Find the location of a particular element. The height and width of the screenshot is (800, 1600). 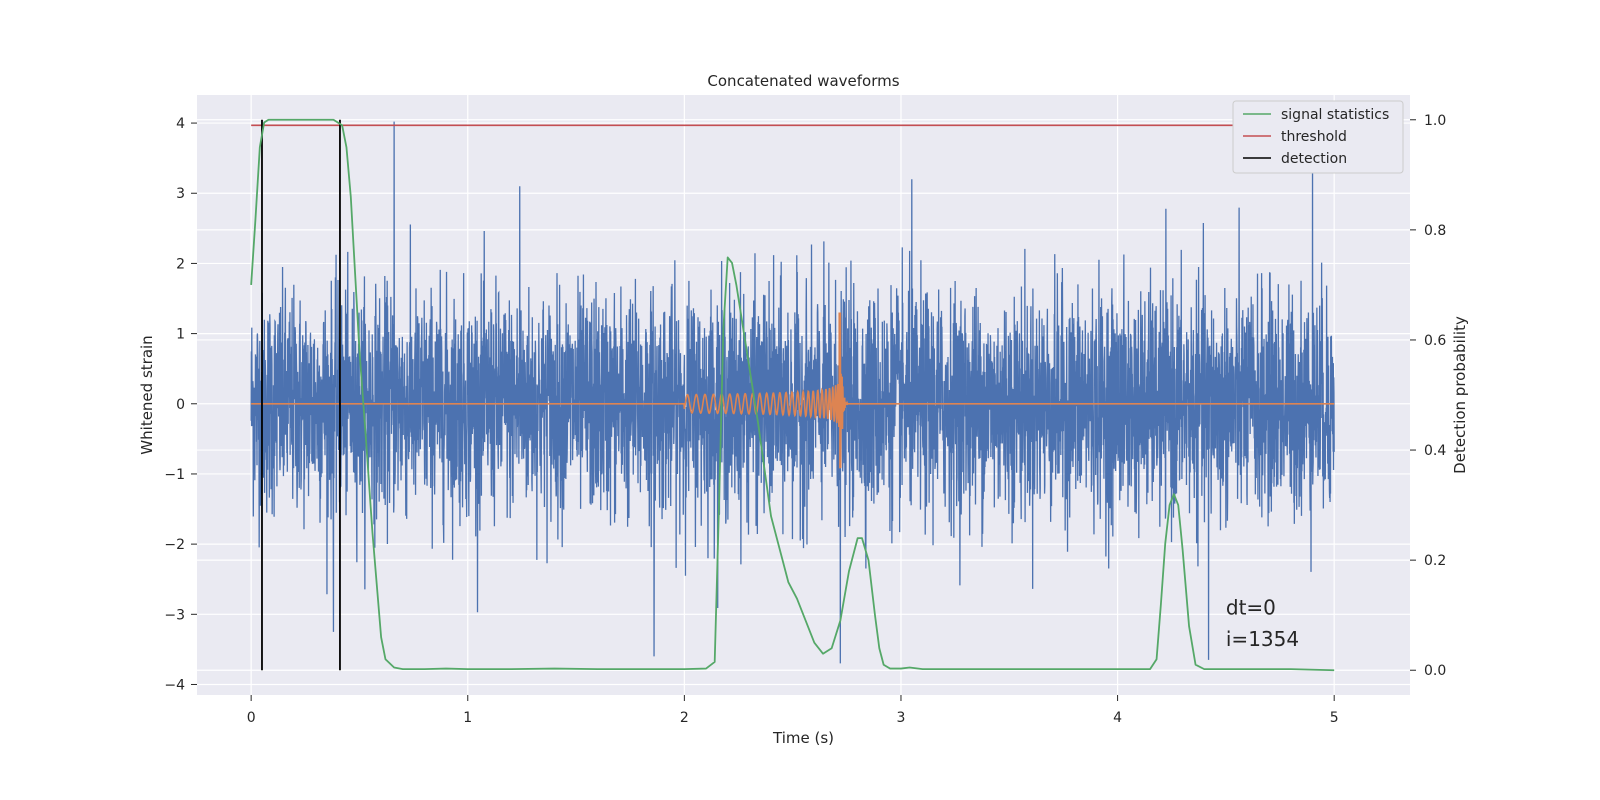

legend: signal statistics threshold detection is located at coordinates (1318, 137).